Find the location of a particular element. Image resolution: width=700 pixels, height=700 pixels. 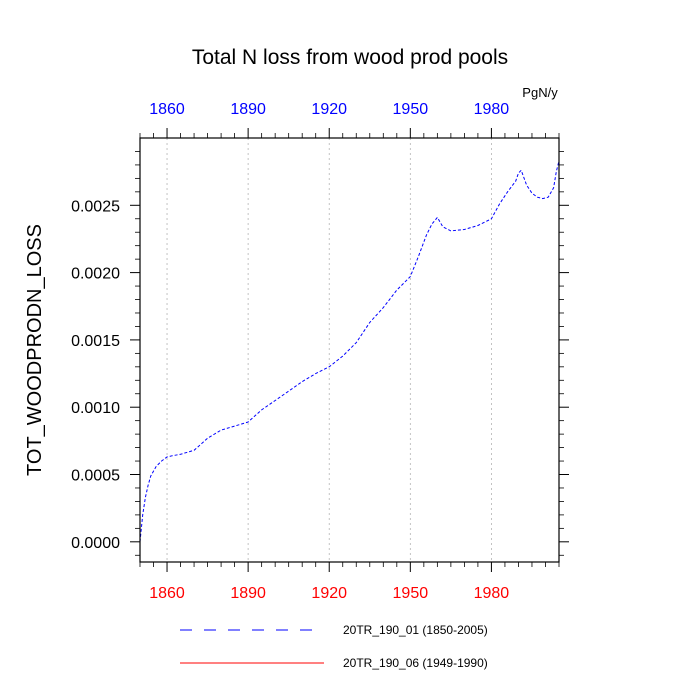

x-tick-label-bottom: 1980 is located at coordinates (492, 593).